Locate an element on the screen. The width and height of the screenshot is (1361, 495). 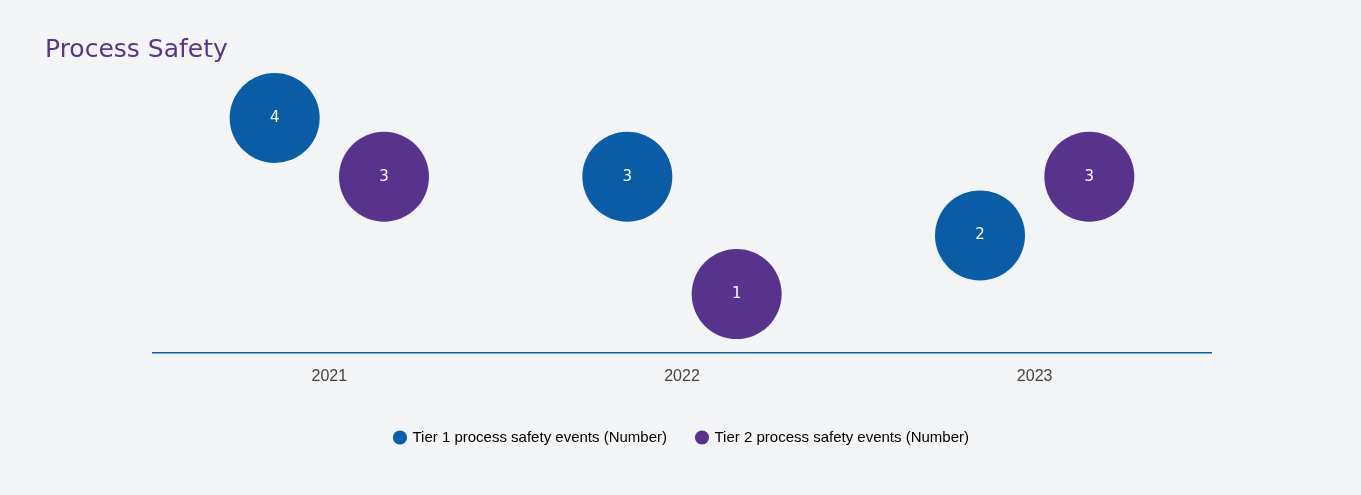
legend-label: Tier 2 process safety events (Number) is located at coordinates (842, 436).